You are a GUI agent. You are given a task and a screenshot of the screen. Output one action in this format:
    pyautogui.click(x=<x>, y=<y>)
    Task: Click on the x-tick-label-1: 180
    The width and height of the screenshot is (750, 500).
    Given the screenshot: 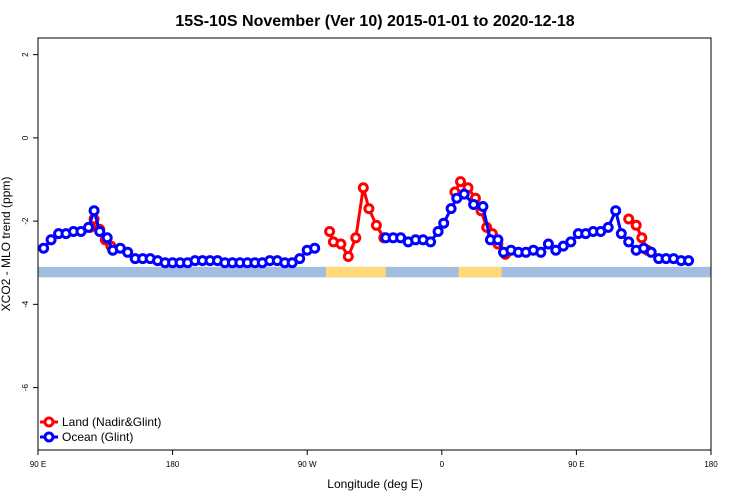 What is the action you would take?
    pyautogui.click(x=173, y=464)
    